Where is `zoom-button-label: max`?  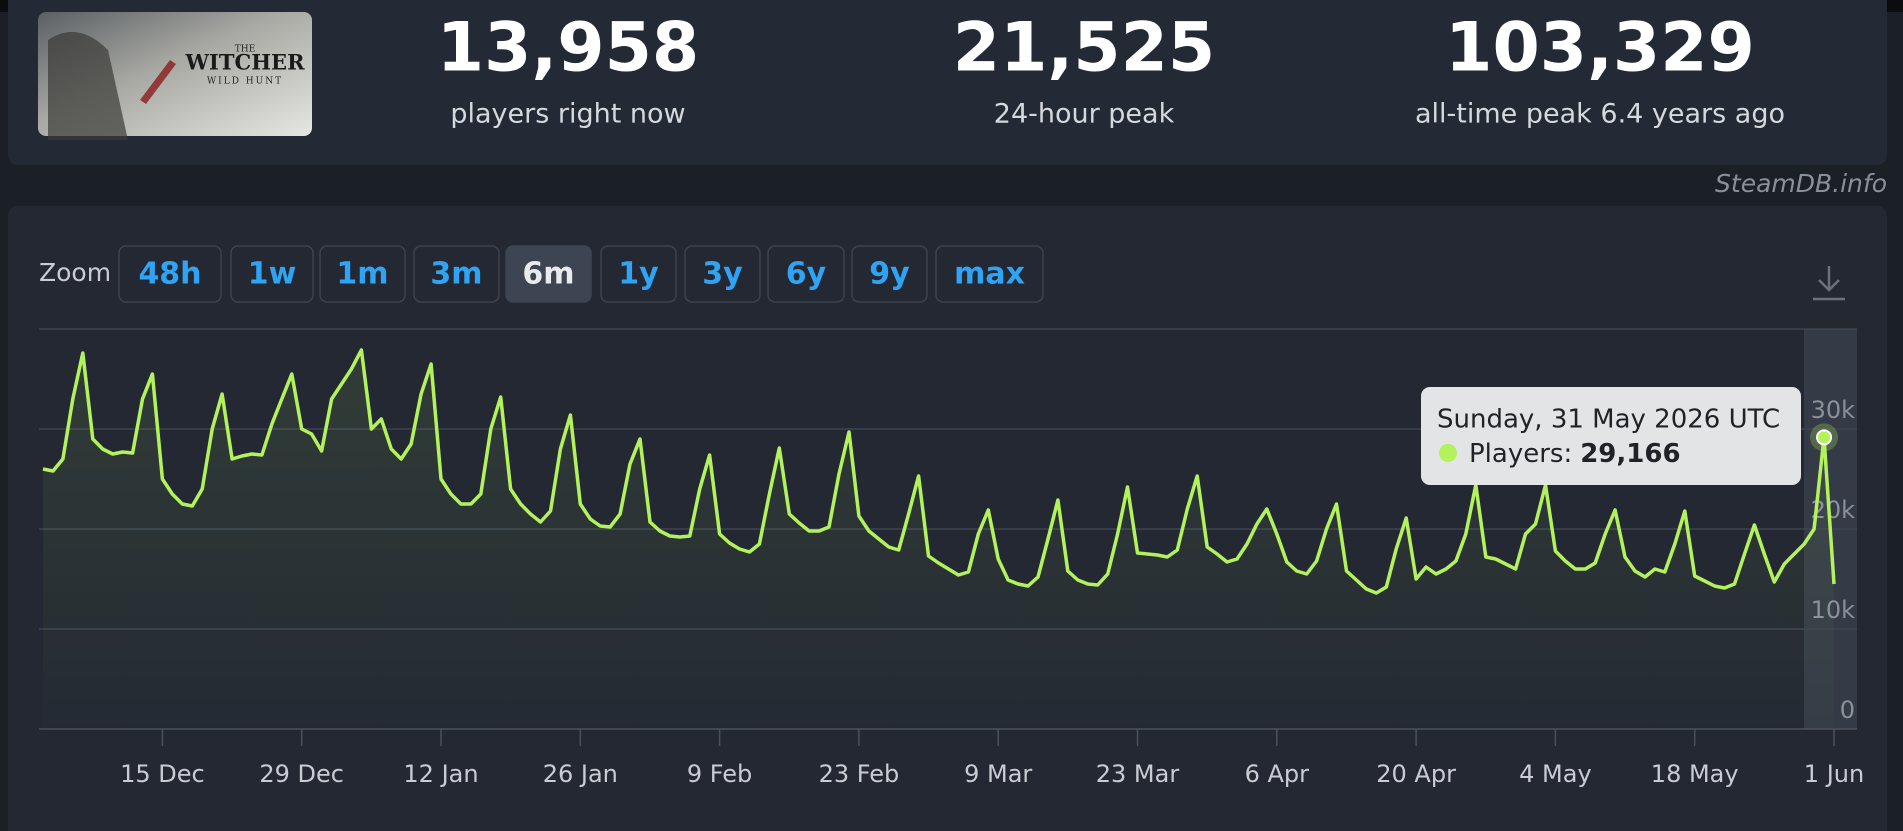 zoom-button-label: max is located at coordinates (989, 274).